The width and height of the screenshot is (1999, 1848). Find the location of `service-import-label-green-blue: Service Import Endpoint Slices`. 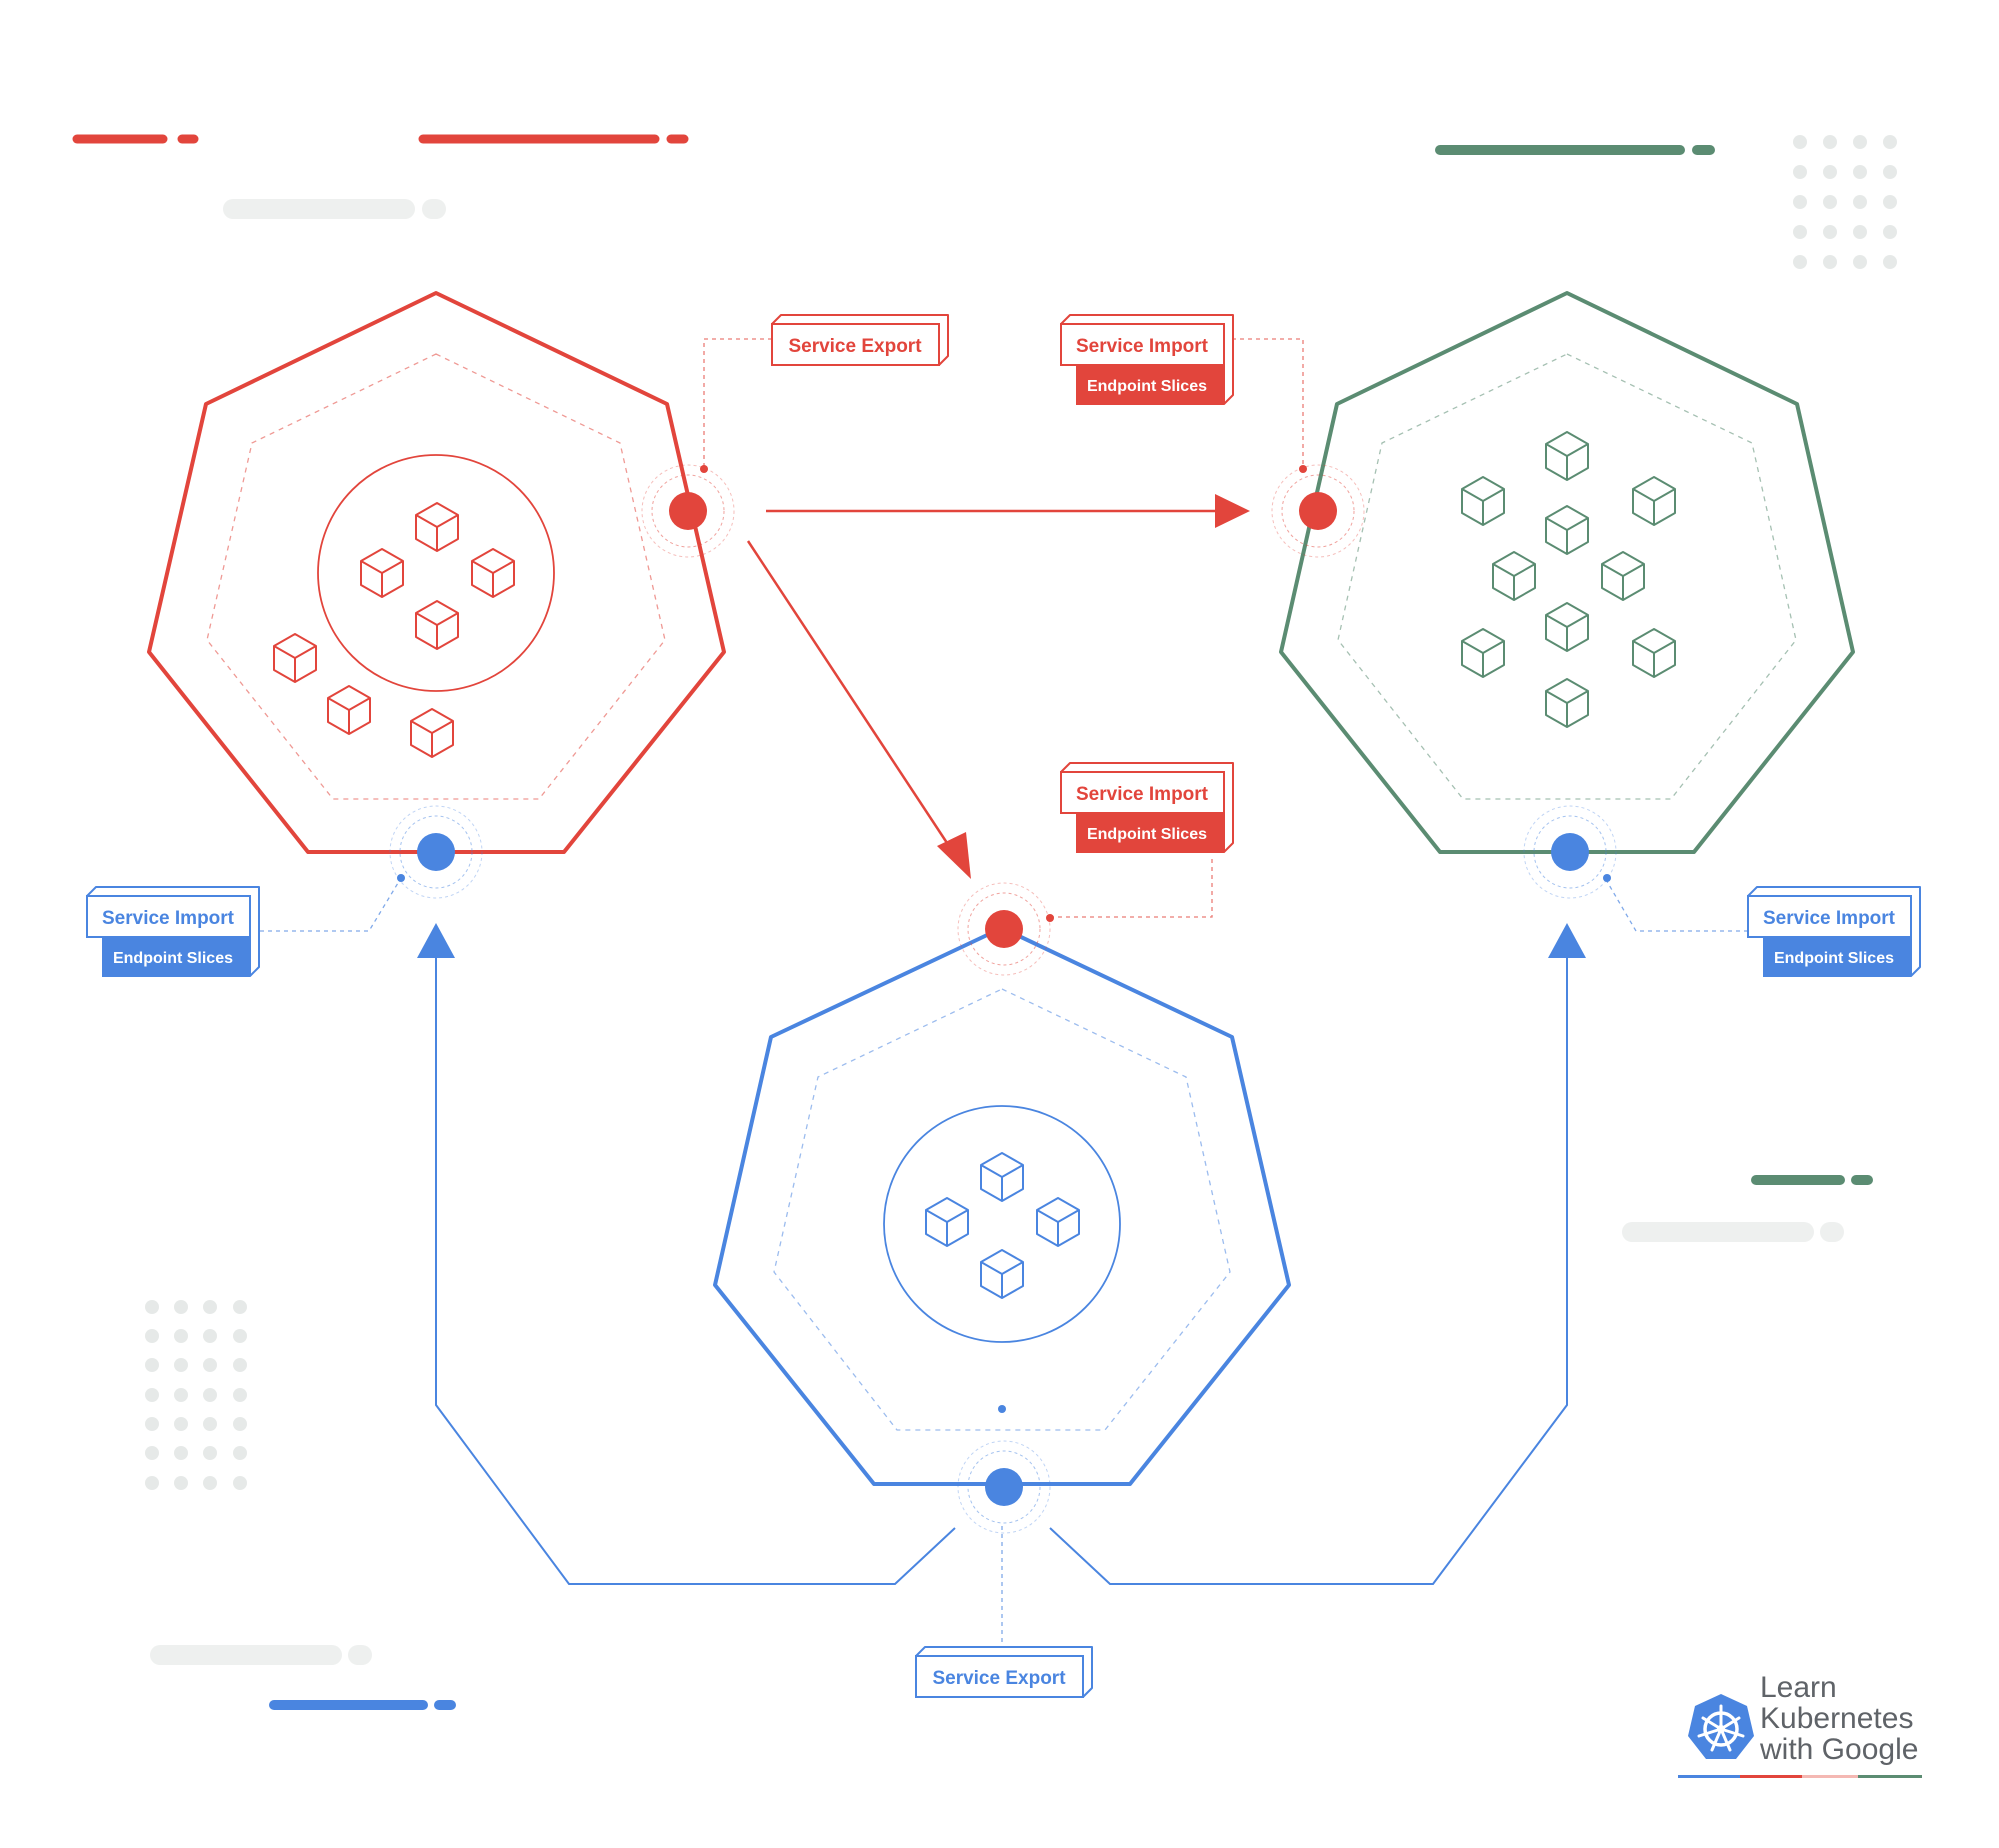

service-import-label-green-blue: Service Import Endpoint Slices is located at coordinates (1834, 931).